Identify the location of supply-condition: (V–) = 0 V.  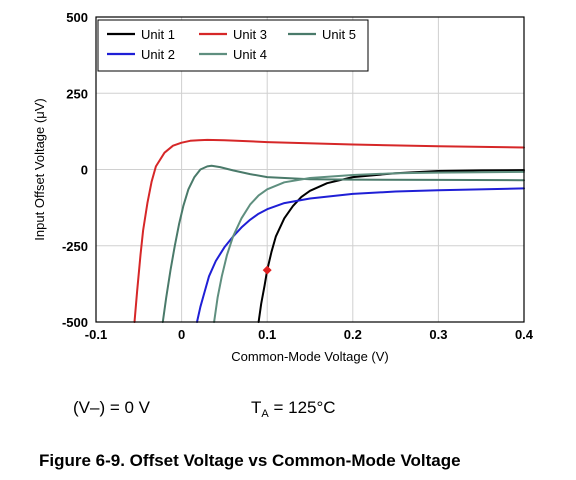
(112, 407).